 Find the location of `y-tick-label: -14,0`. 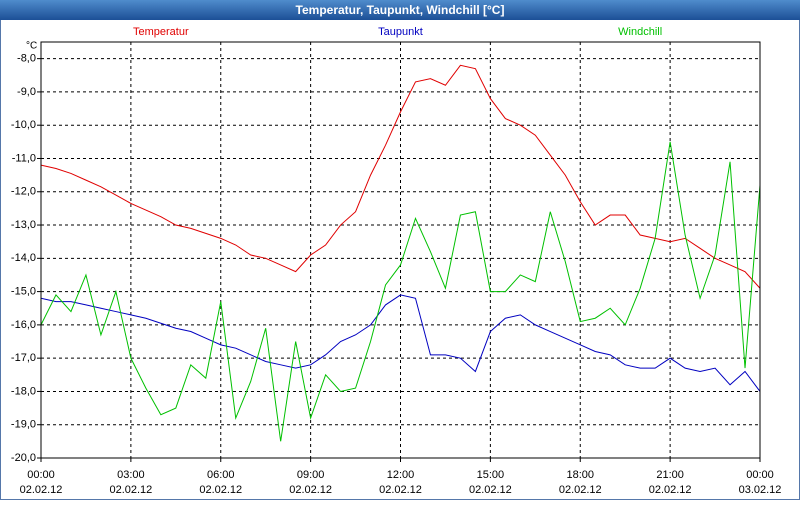

y-tick-label: -14,0 is located at coordinates (23, 258).